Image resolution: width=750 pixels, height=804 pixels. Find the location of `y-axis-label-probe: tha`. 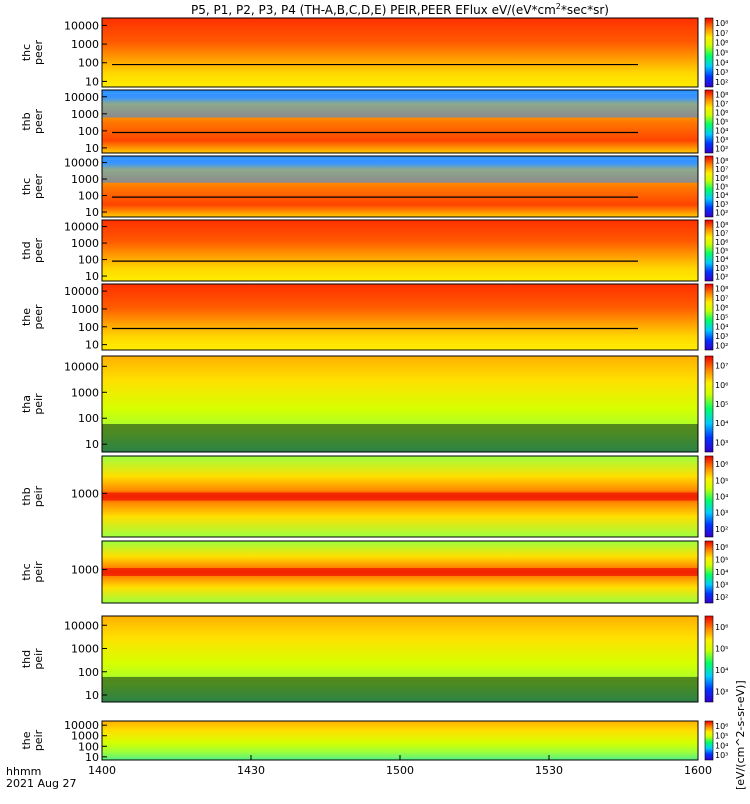

y-axis-label-probe: tha is located at coordinates (26, 404).